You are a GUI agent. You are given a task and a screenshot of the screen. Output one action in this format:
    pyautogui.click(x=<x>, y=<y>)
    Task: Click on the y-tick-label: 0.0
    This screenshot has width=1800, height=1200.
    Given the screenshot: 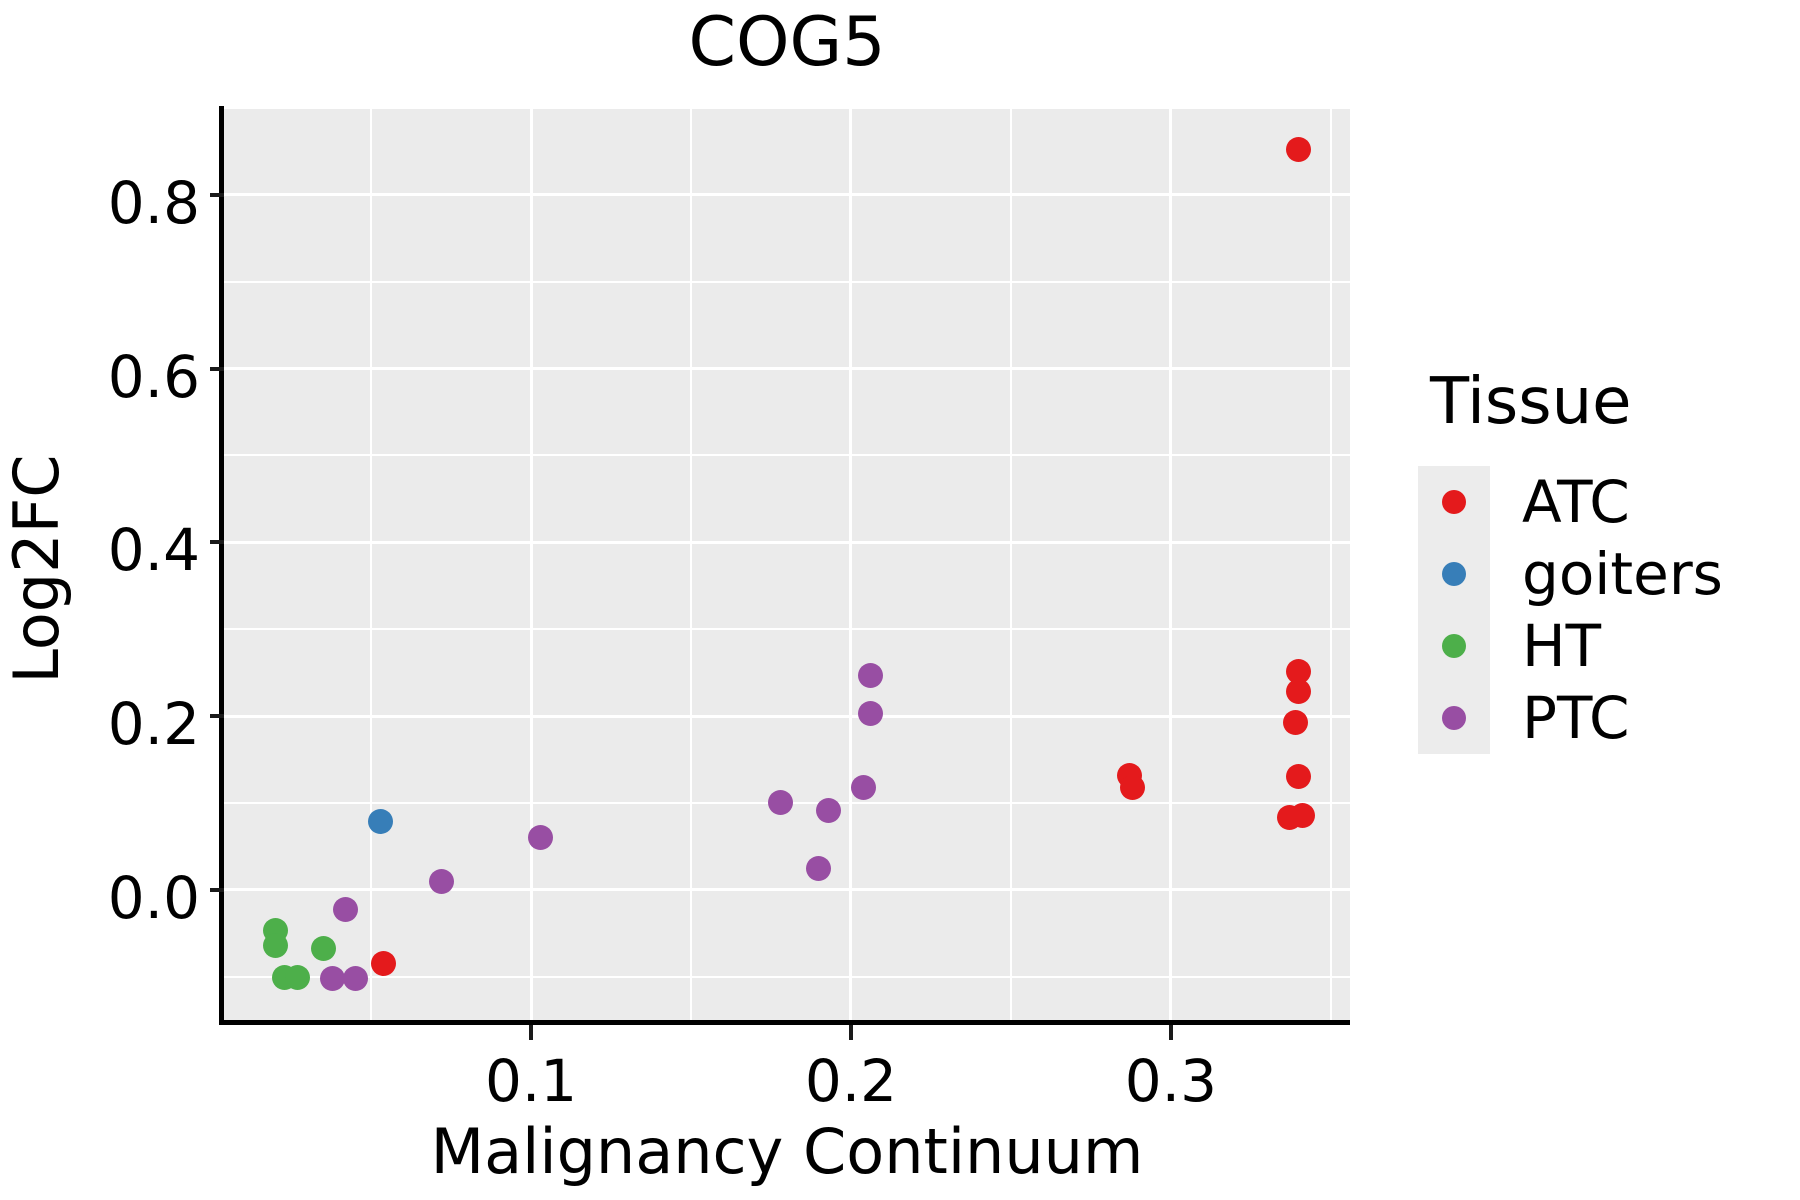 What is the action you would take?
    pyautogui.click(x=153, y=897)
    